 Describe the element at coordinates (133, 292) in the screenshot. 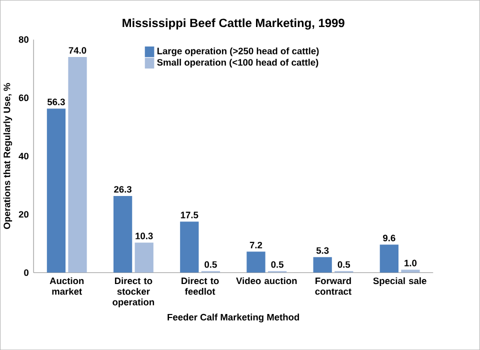

I see `x-tick-label: Direct to stocker operation` at that location.